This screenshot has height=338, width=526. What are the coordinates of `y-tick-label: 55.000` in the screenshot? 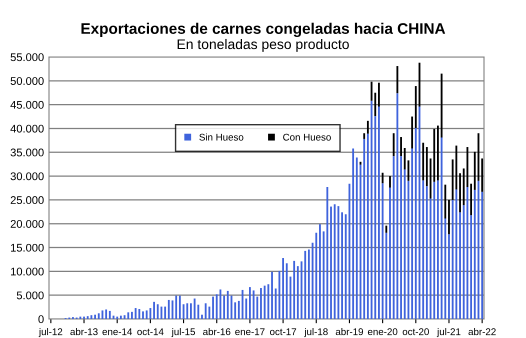 It's located at (27, 57).